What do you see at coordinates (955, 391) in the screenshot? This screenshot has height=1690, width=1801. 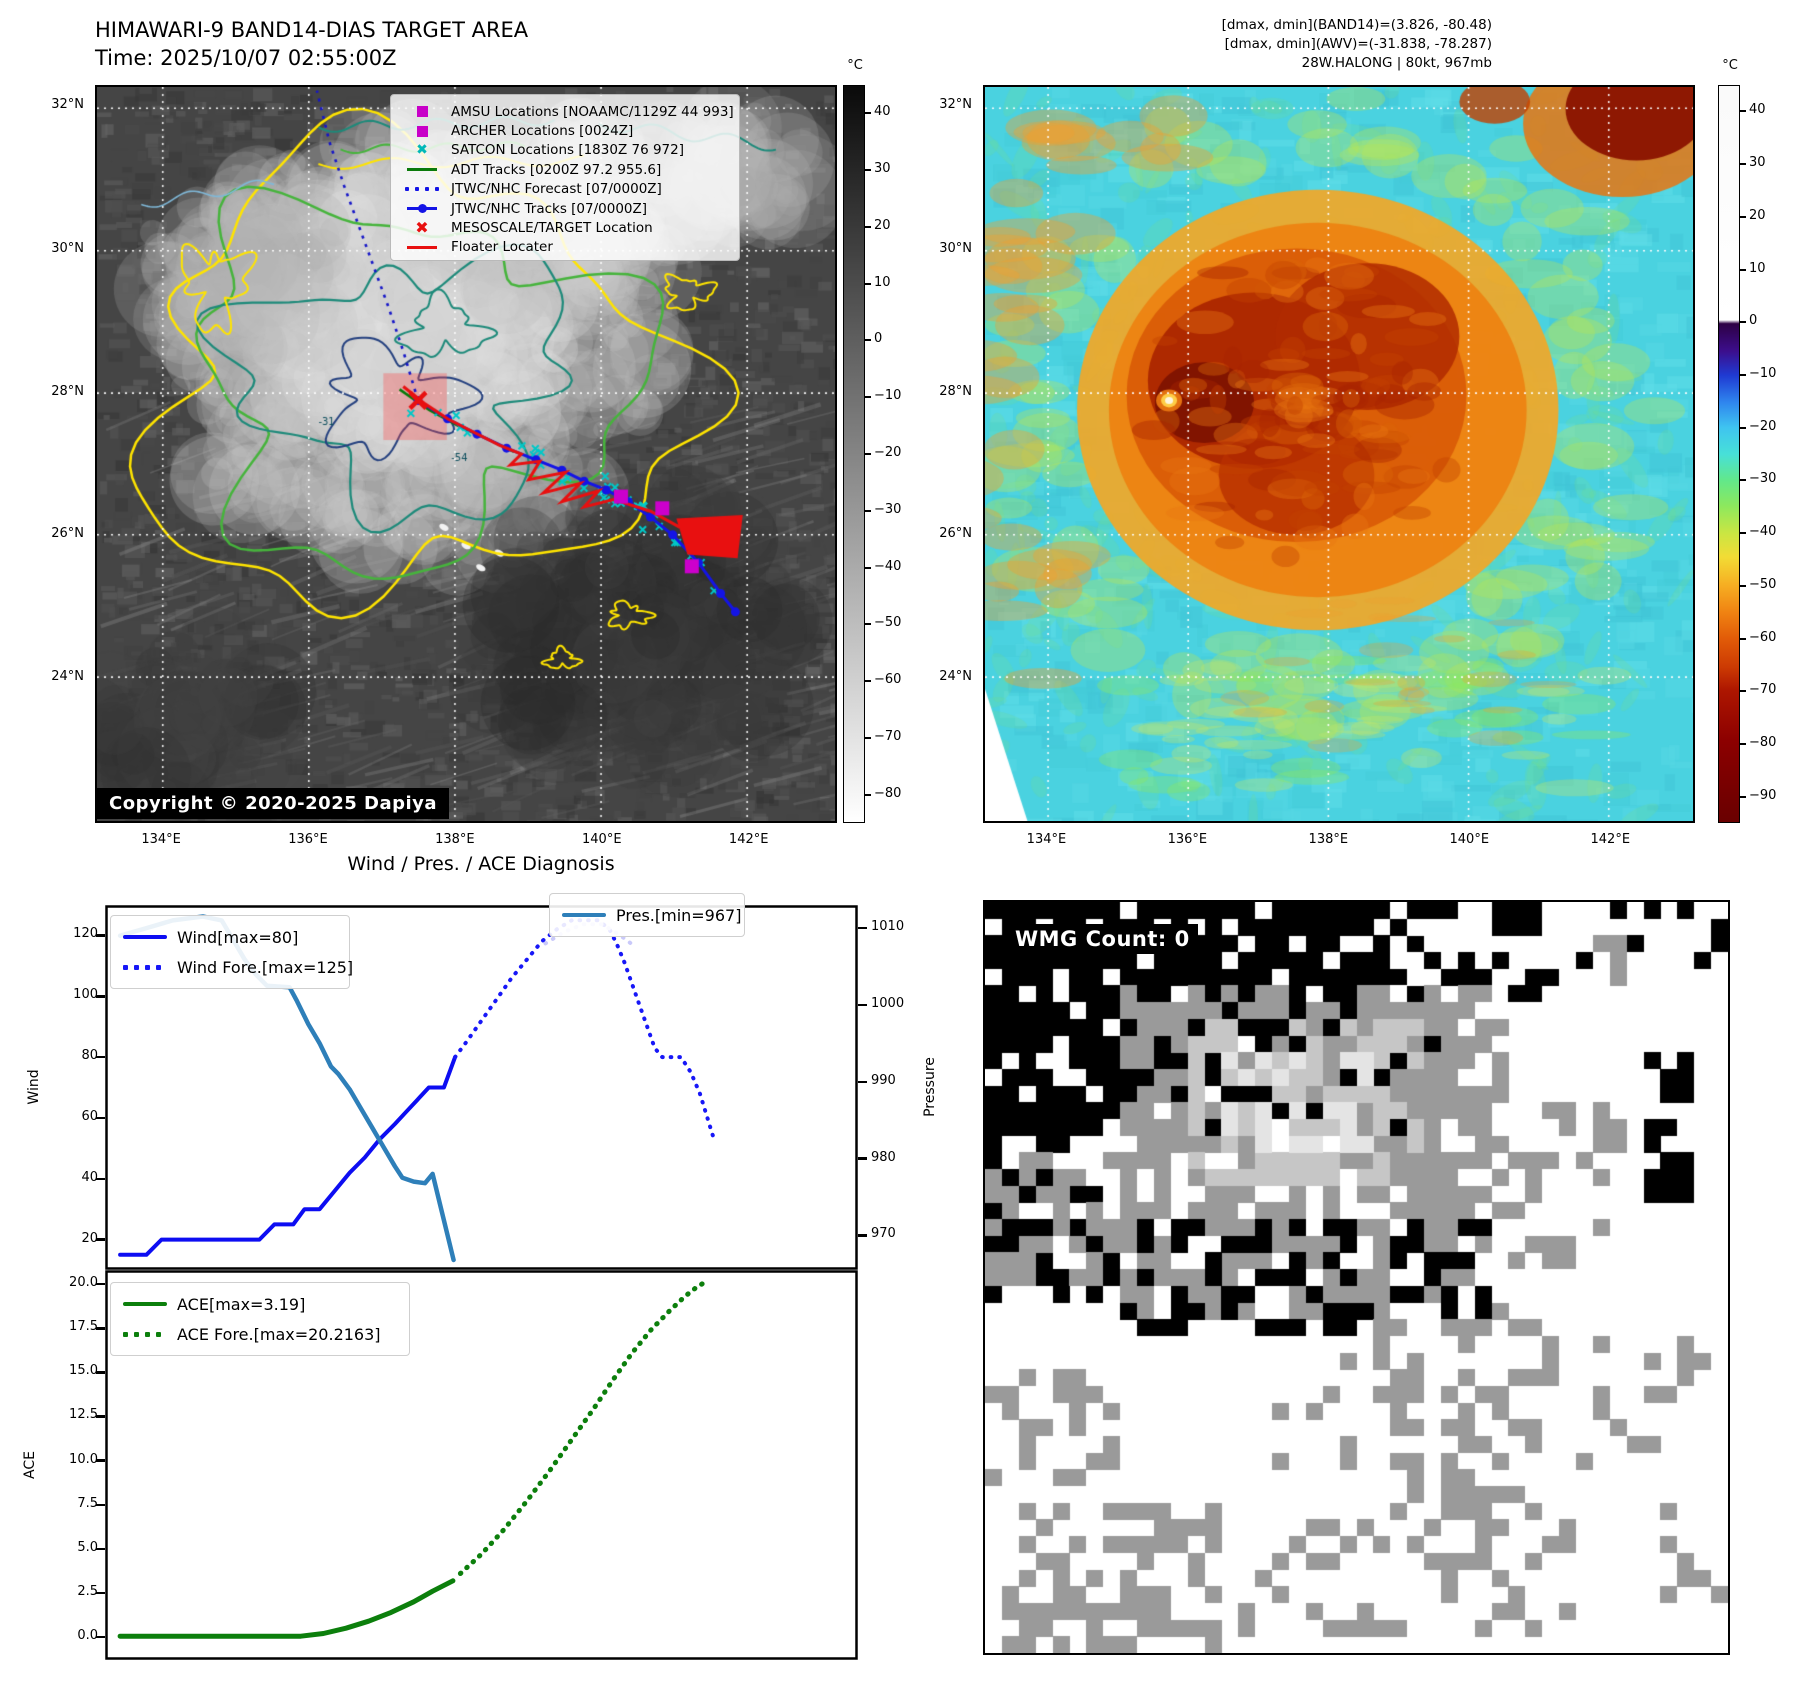 I see `awv-y-tick-label: 28°N` at bounding box center [955, 391].